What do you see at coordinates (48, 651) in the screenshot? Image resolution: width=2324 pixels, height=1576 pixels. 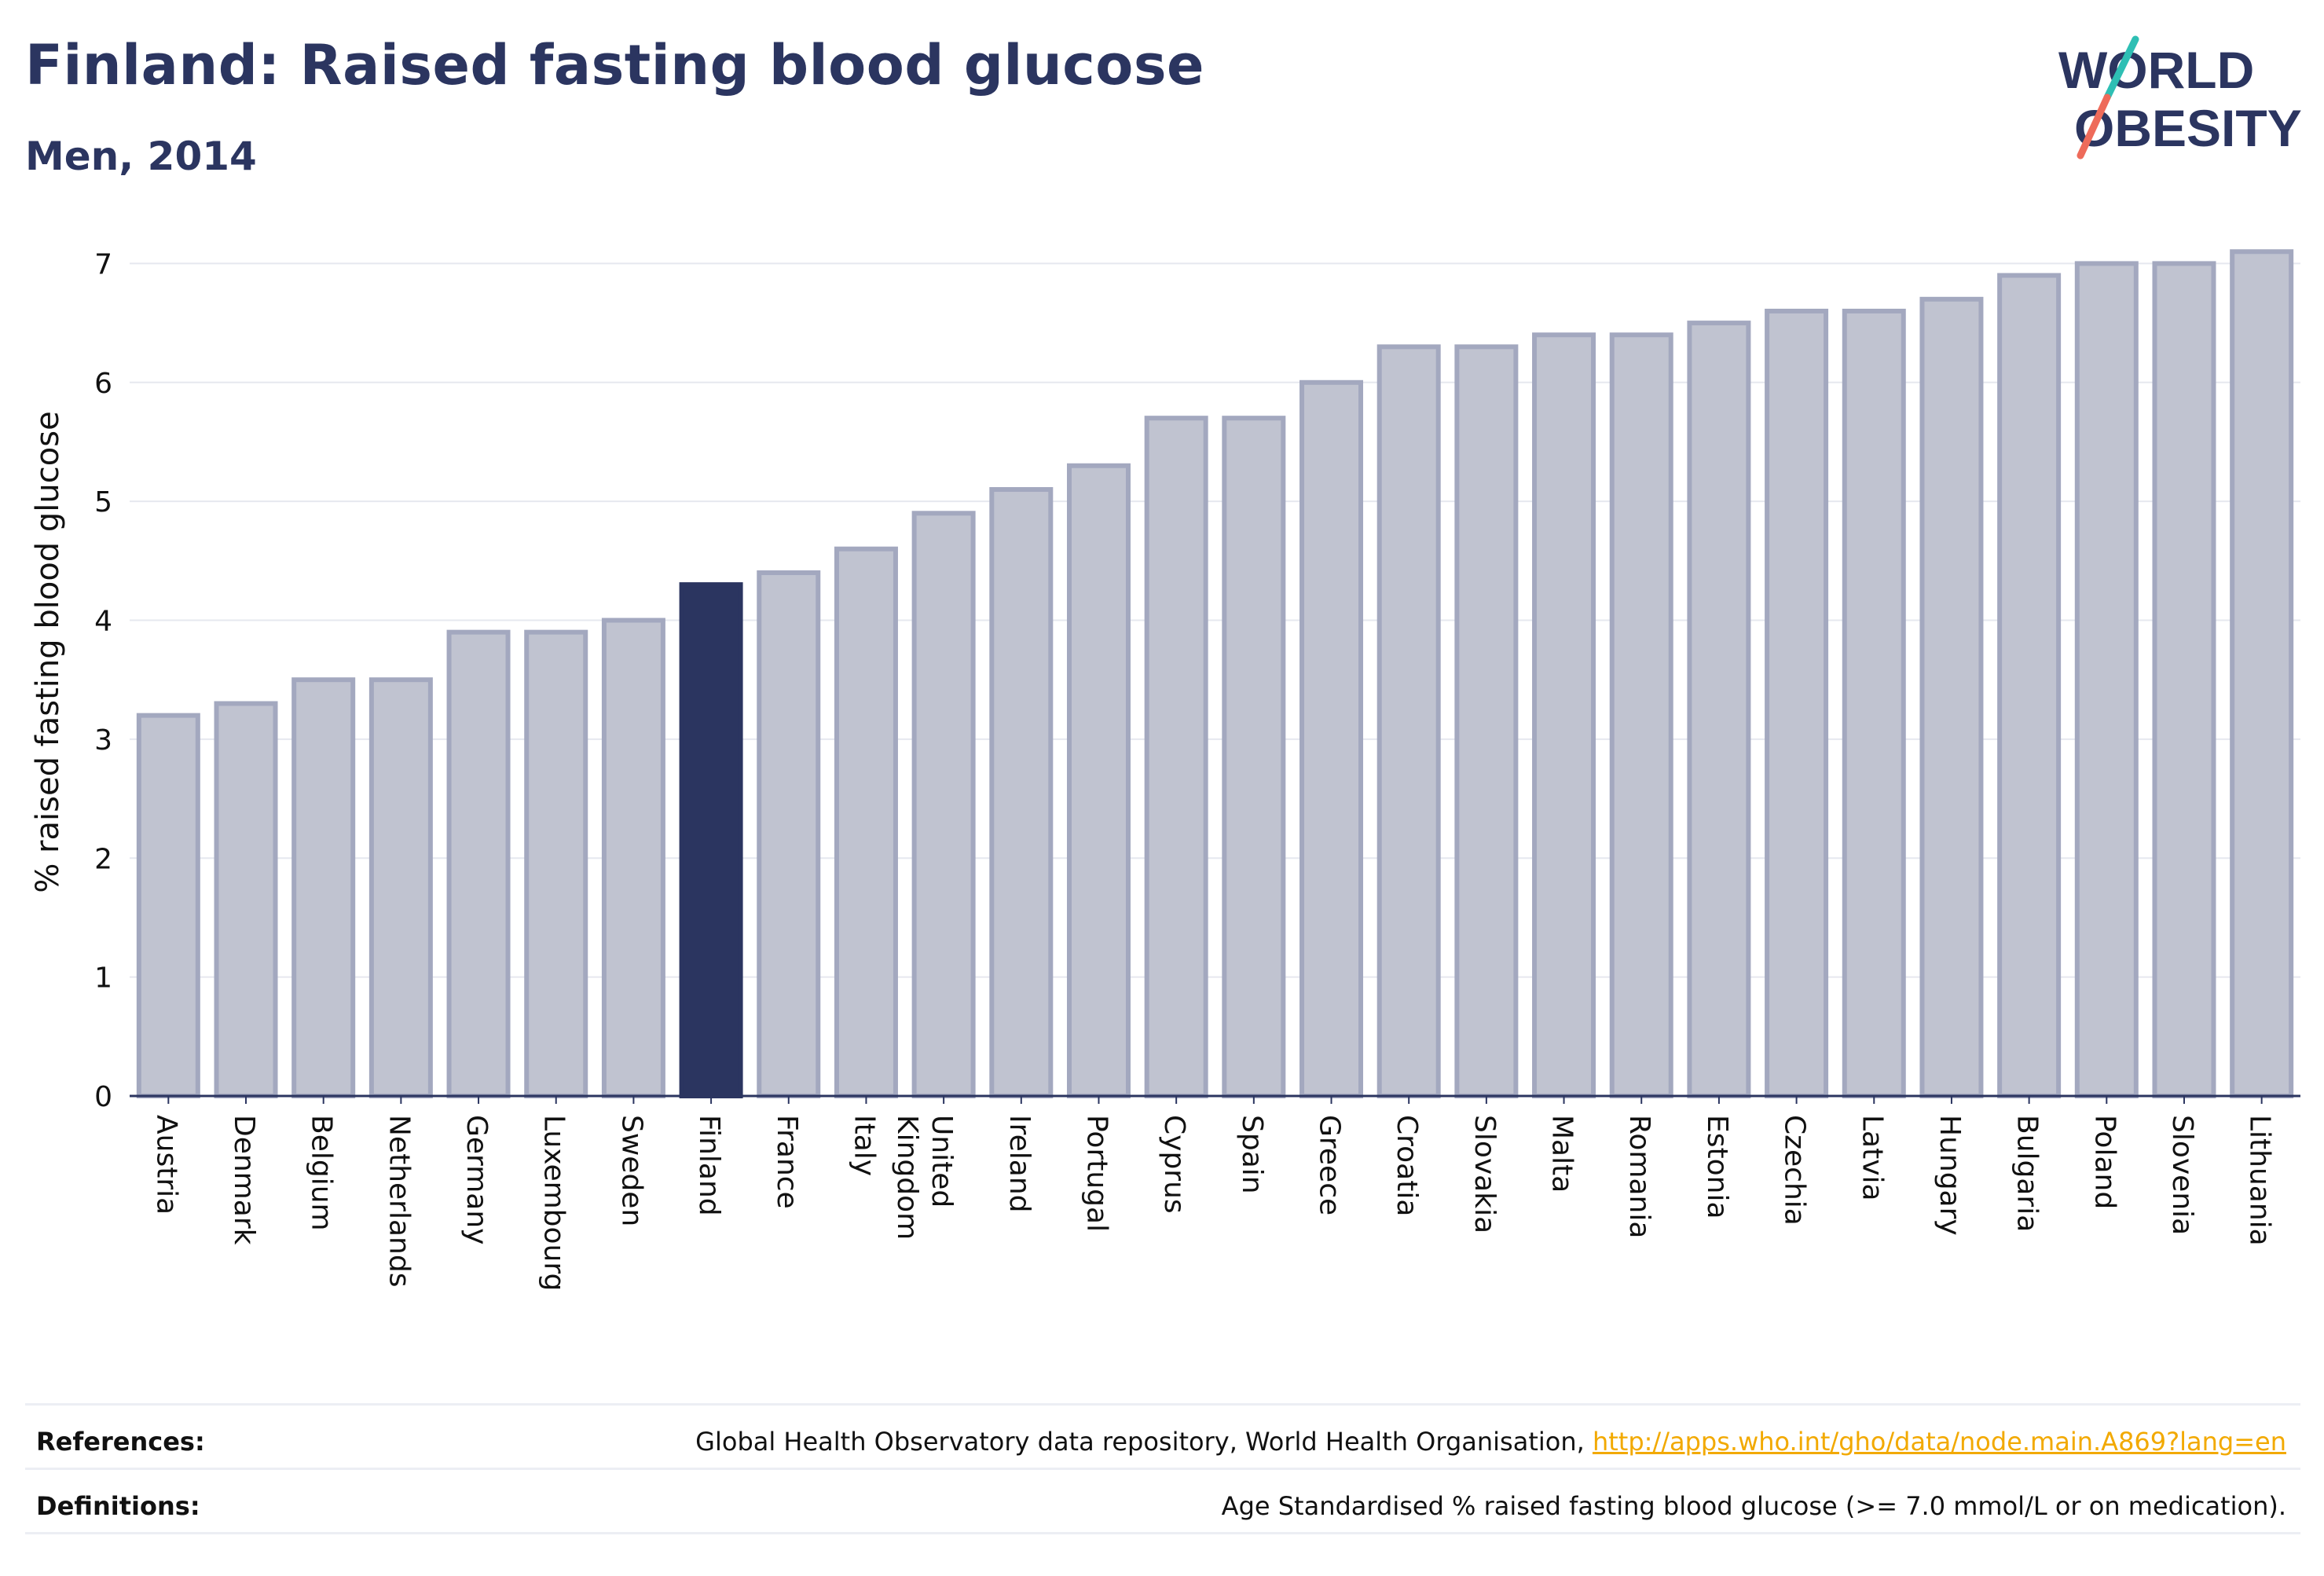 I see `y-axis-label: % raised fasting blood glucose` at bounding box center [48, 651].